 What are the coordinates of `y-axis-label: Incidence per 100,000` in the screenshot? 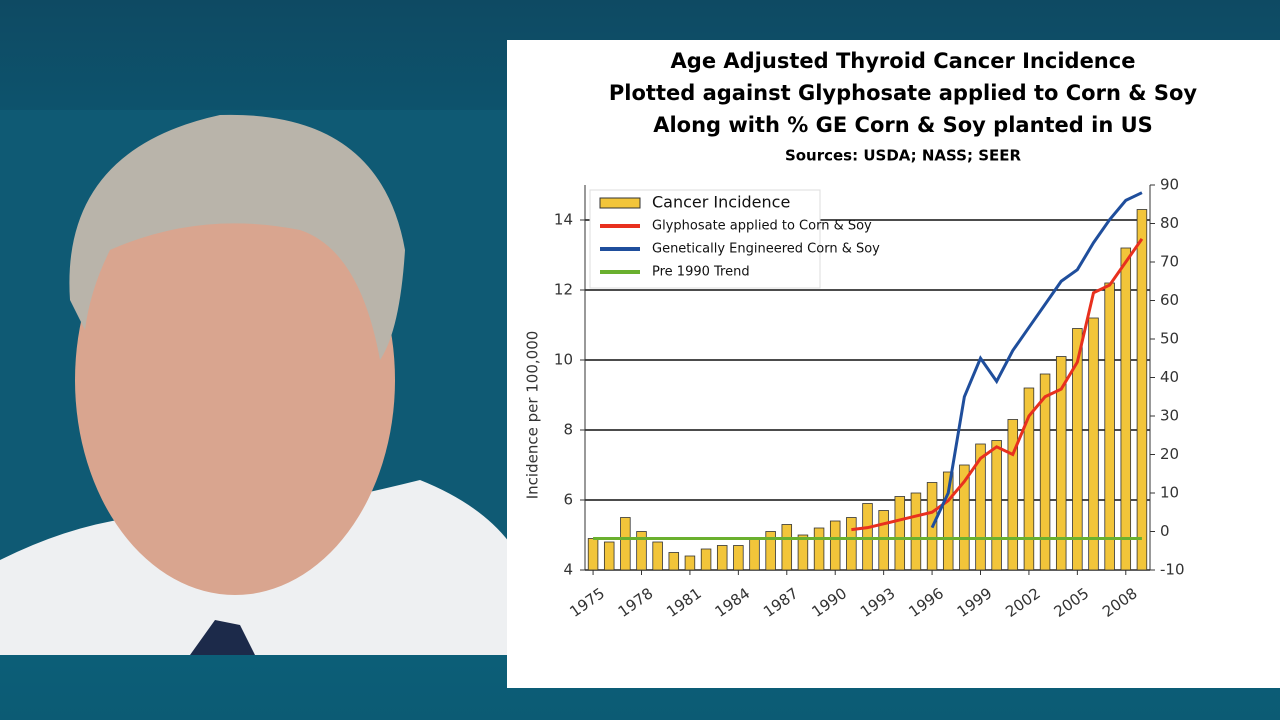 It's located at (533, 415).